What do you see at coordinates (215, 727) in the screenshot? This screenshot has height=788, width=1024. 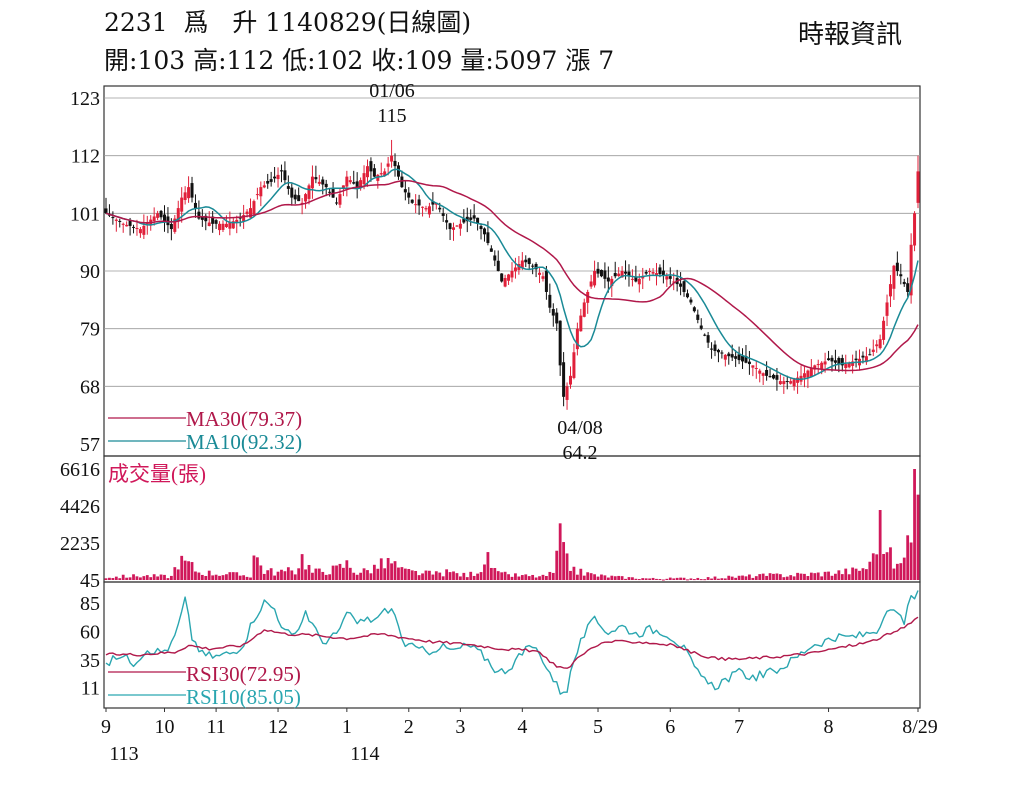 I see `x-month-label: 11` at bounding box center [215, 727].